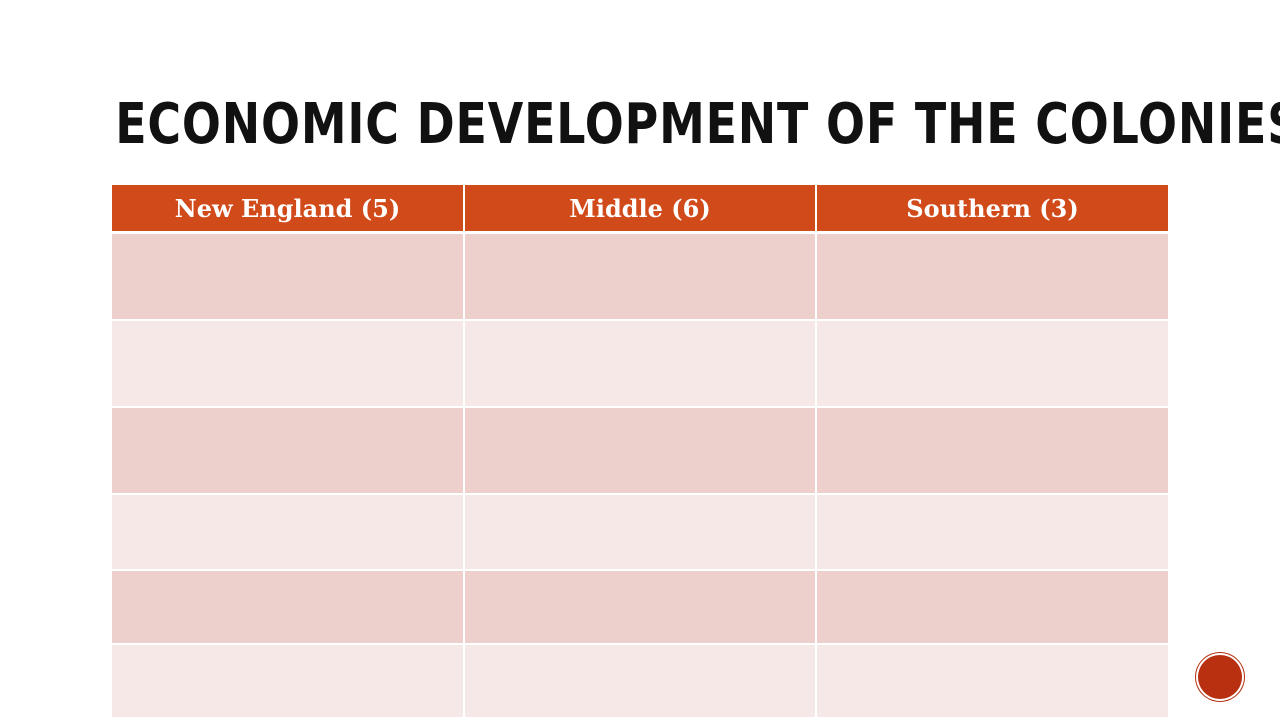 Image resolution: width=1280 pixels, height=720 pixels. I want to click on column-header: Middle (6), so click(640, 209).